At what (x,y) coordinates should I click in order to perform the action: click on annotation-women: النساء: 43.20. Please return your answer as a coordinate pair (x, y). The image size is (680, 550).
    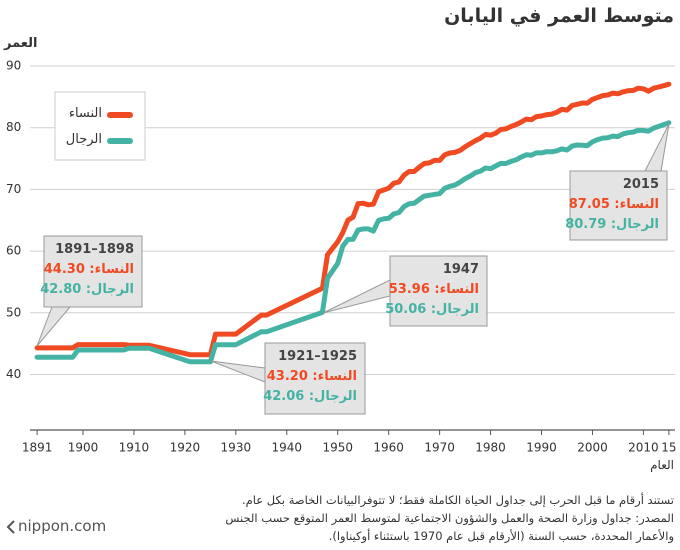
    Looking at the image, I should click on (311, 376).